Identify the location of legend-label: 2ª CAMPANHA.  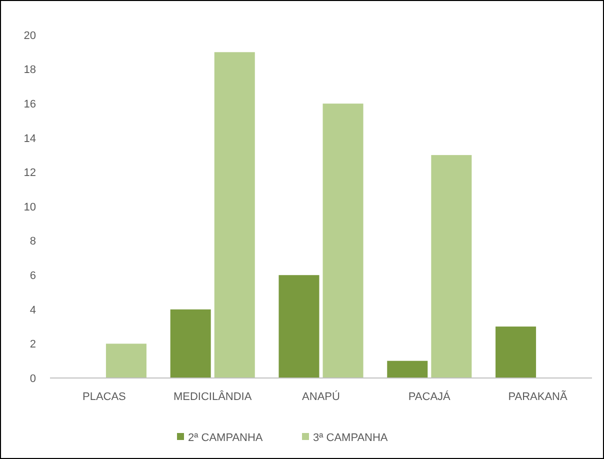
(226, 438).